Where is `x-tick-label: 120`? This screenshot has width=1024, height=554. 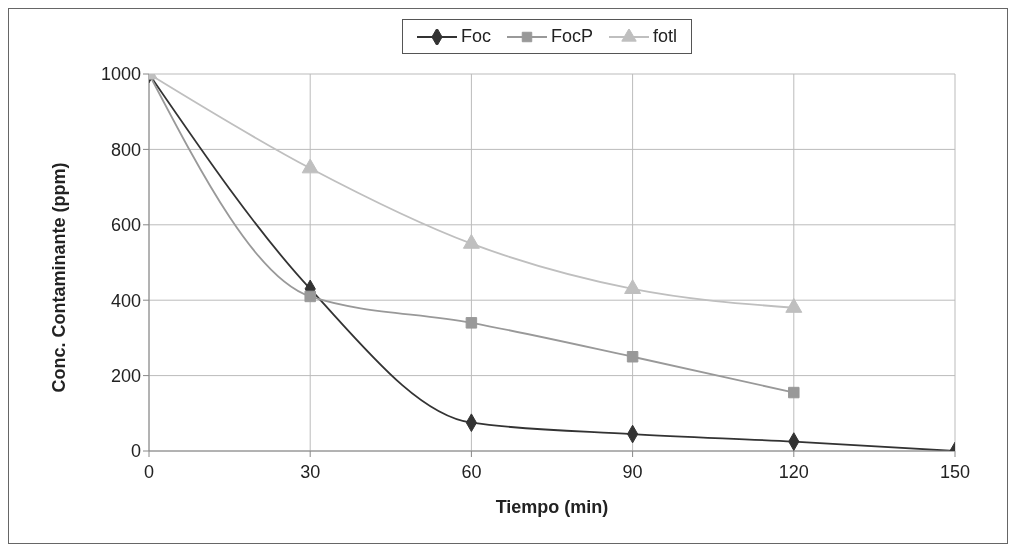 x-tick-label: 120 is located at coordinates (793, 471).